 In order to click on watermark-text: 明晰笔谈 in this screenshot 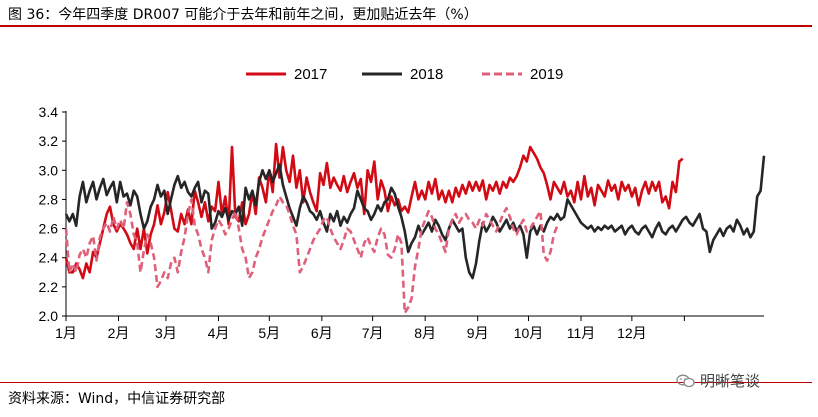, I will do `click(730, 381)`.